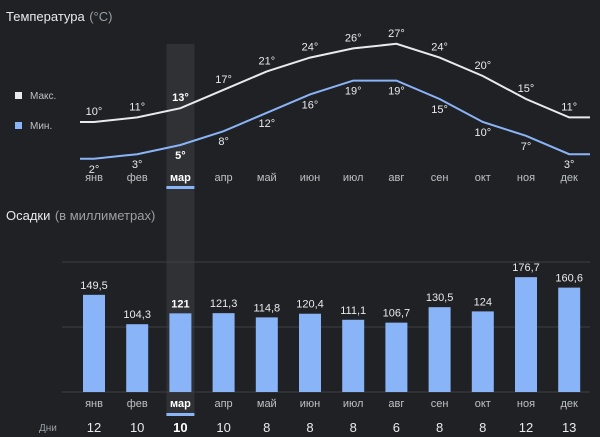  I want to click on temperature-month-label: дек, so click(570, 178).